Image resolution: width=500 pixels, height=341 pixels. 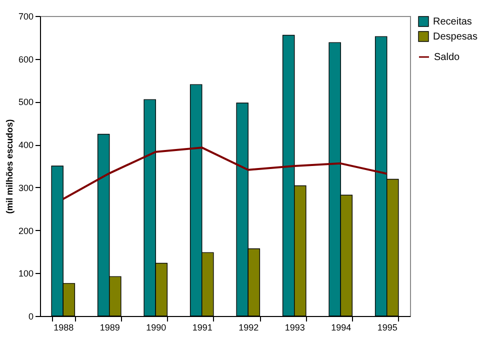 I want to click on y-tick-label: 700, so click(x=26, y=17).